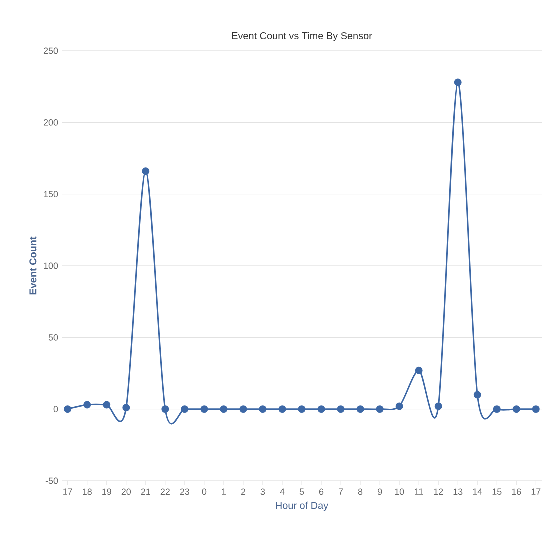  What do you see at coordinates (165, 492) in the screenshot?
I see `x-tick-label: 22` at bounding box center [165, 492].